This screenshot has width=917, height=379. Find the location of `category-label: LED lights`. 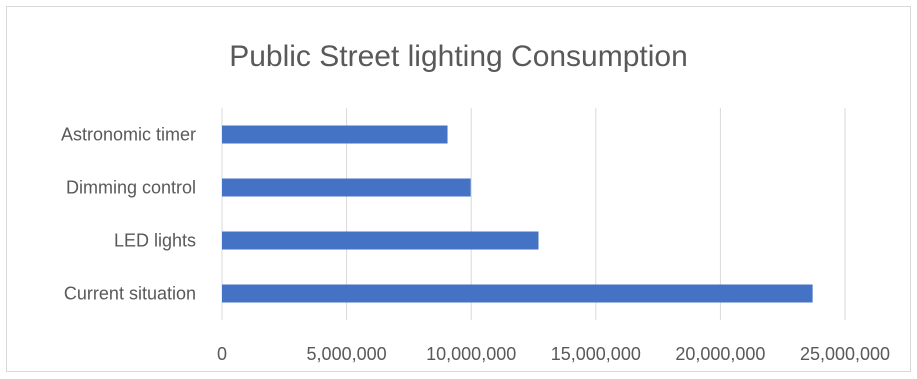

category-label: LED lights is located at coordinates (155, 241).